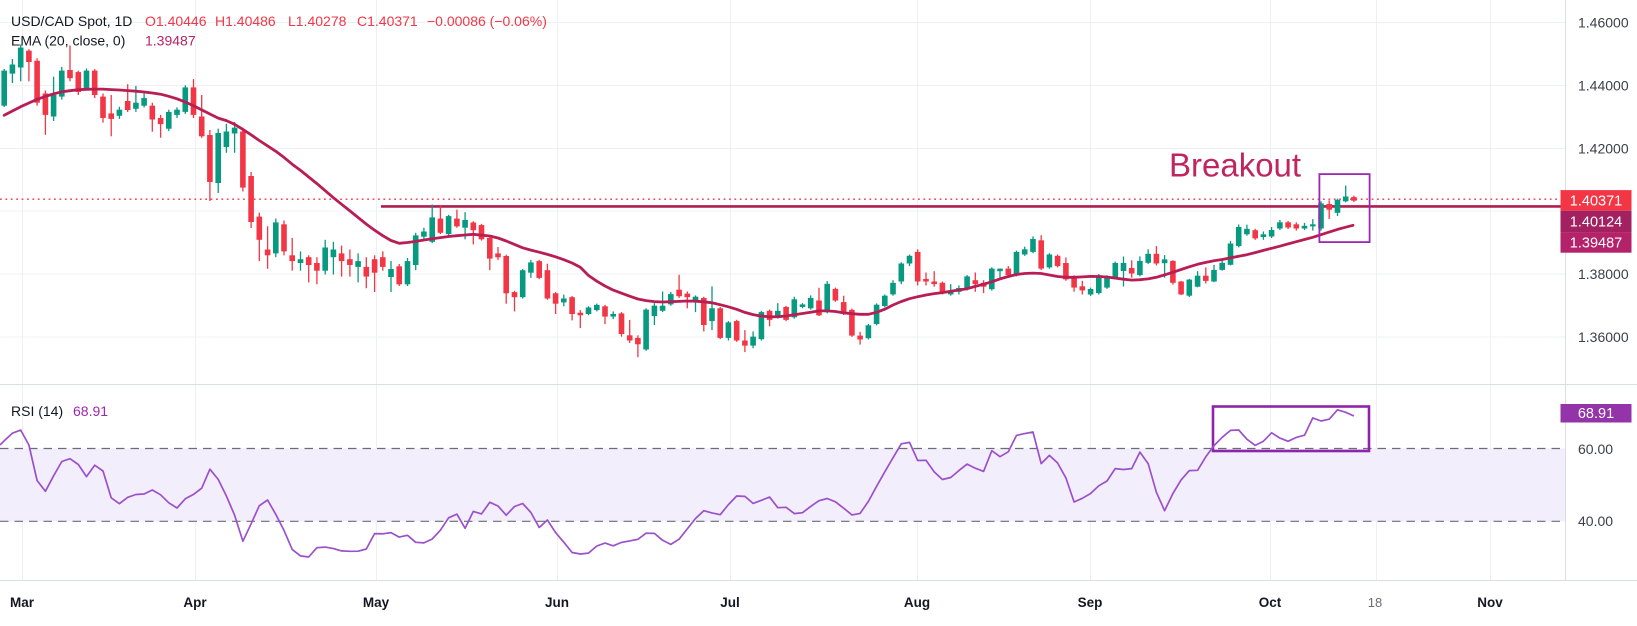 The image size is (1637, 626). Describe the element at coordinates (1090, 602) in the screenshot. I see `svg-text: Sep` at that location.